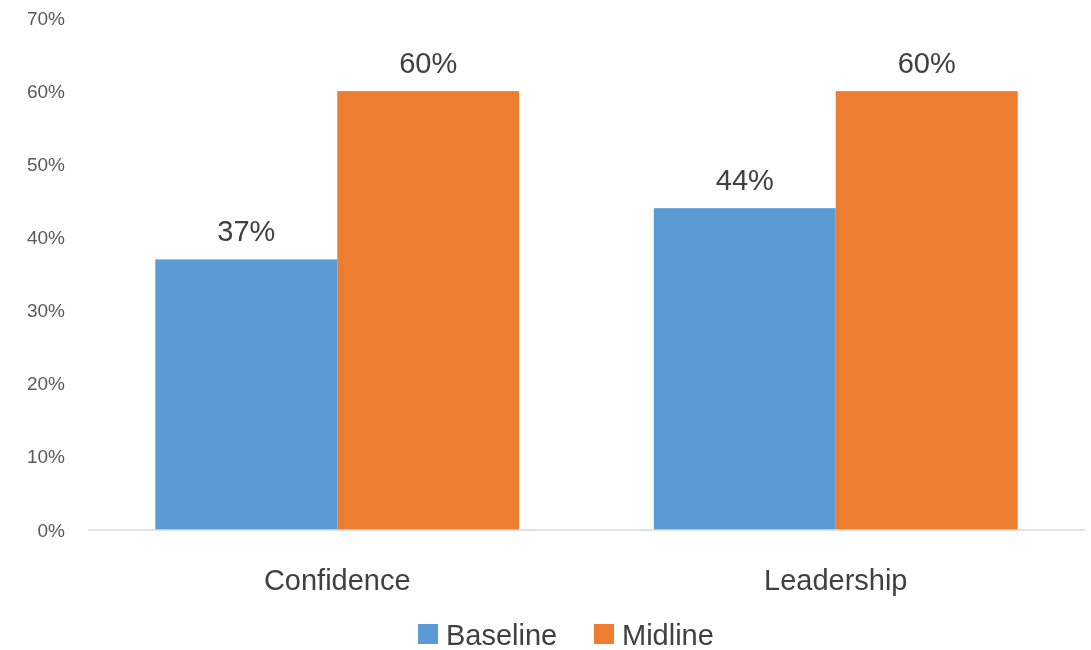 The image size is (1091, 650). I want to click on y-tick-label: 30%, so click(46, 311).